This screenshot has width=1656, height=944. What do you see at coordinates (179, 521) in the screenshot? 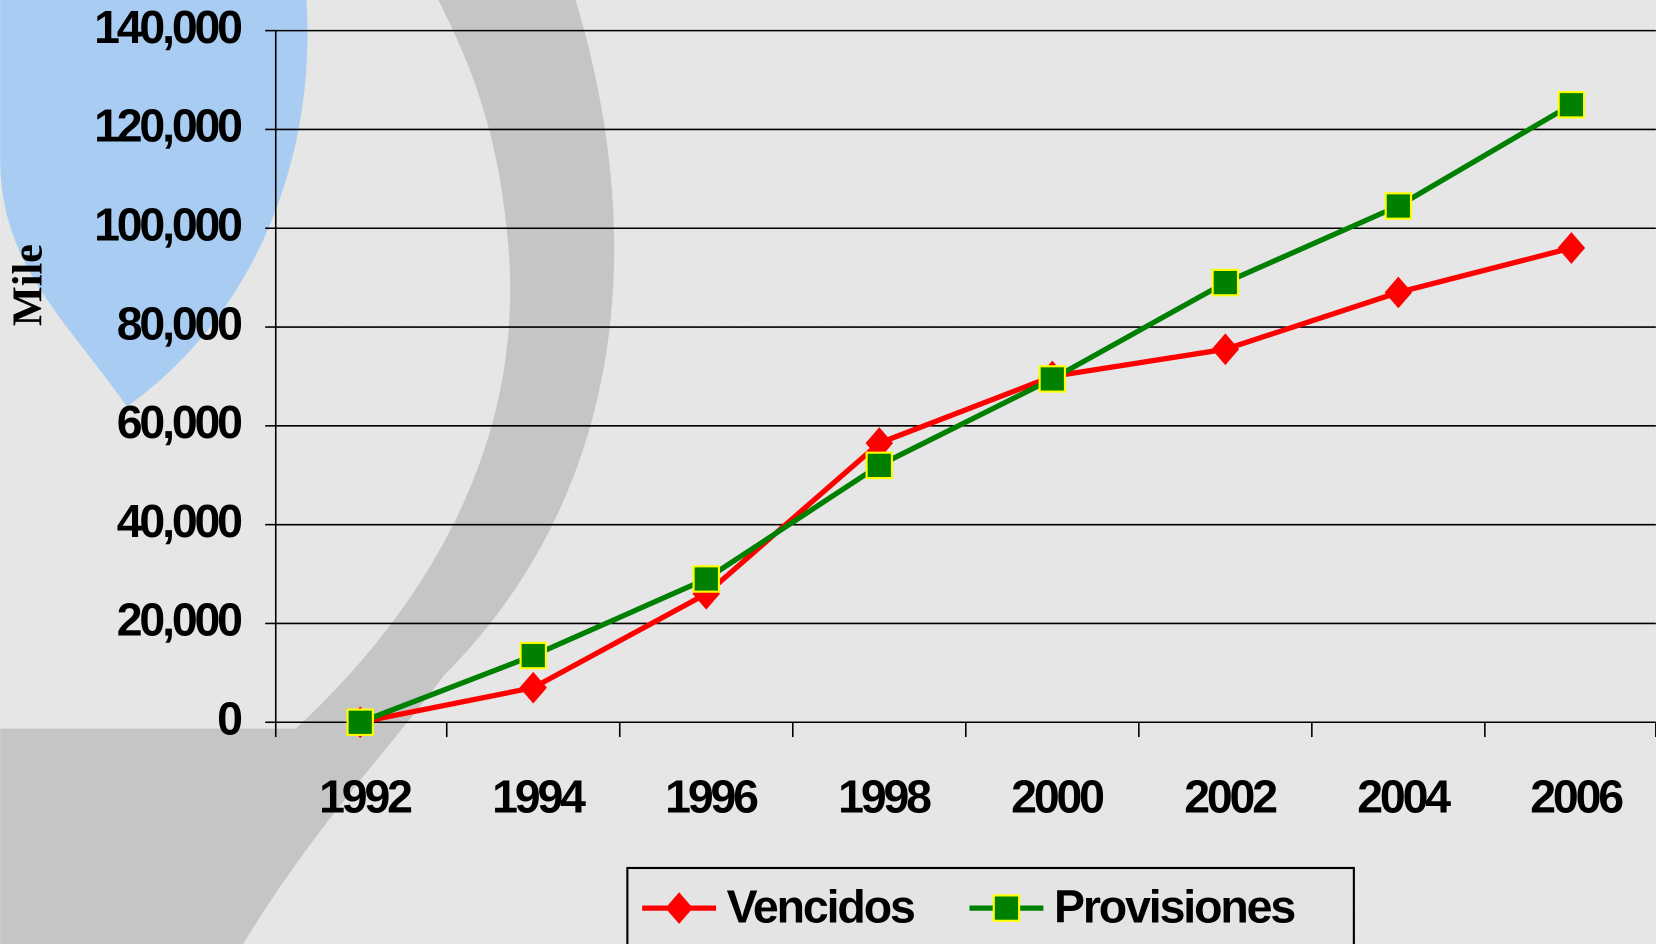
I see `y-tick-label: 40,000` at bounding box center [179, 521].